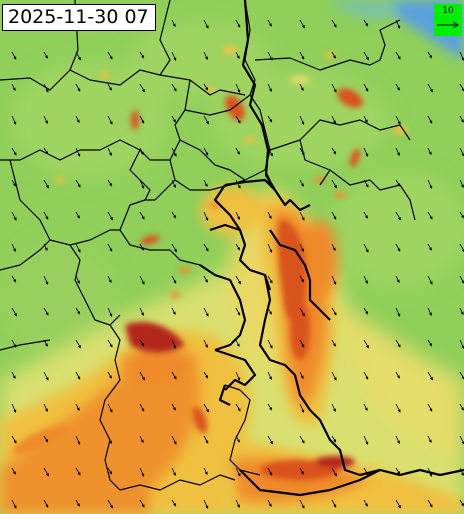 This screenshot has width=464, height=514. What do you see at coordinates (448, 11) in the screenshot?
I see `wind-scale-value: 10` at bounding box center [448, 11].